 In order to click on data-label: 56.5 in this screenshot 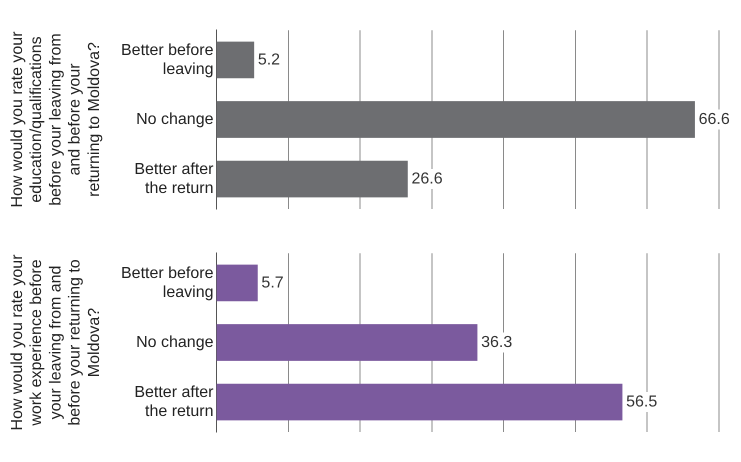, I will do `click(642, 401)`.